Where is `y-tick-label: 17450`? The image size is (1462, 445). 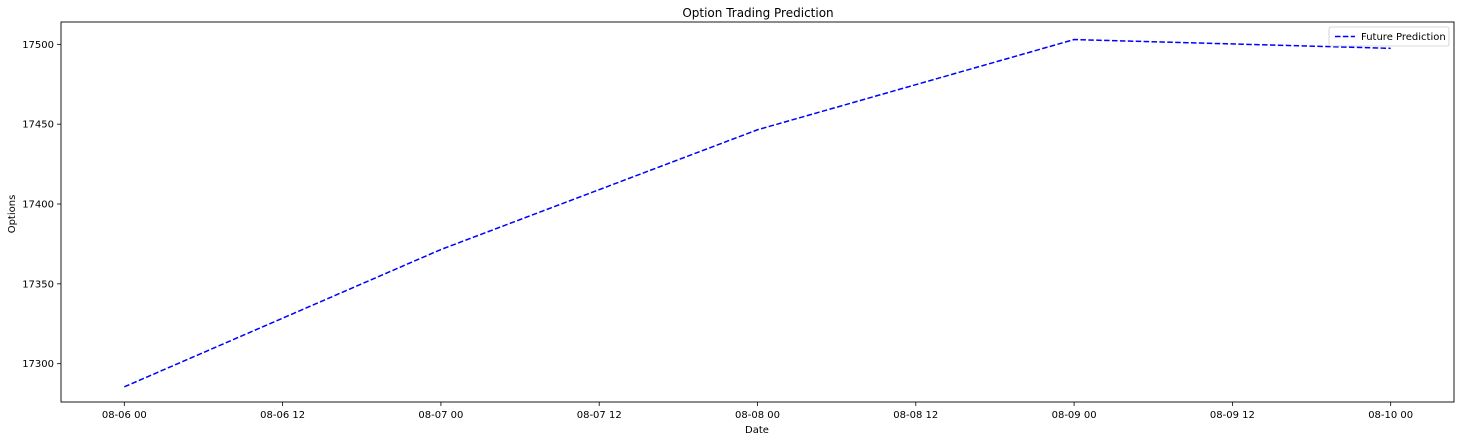
y-tick-label: 17450 is located at coordinates (38, 125).